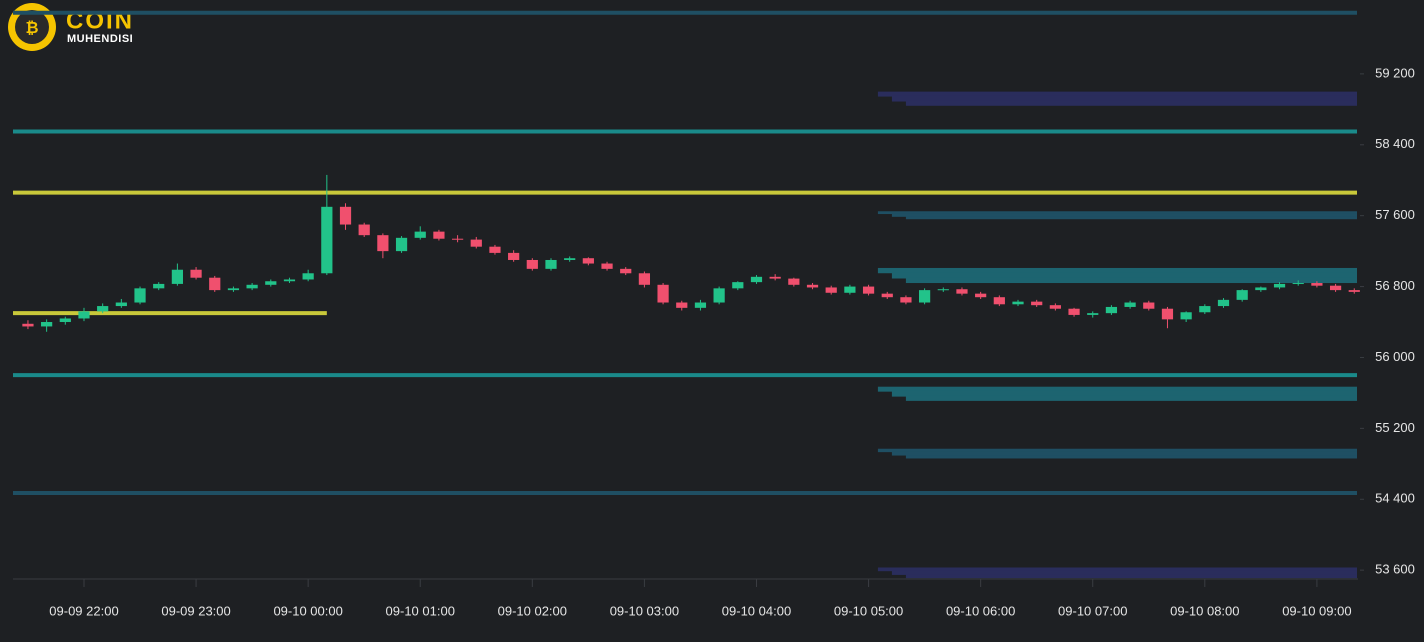  Describe the element at coordinates (532, 610) in the screenshot. I see `x-tick-label: 09-10 02:00` at that location.